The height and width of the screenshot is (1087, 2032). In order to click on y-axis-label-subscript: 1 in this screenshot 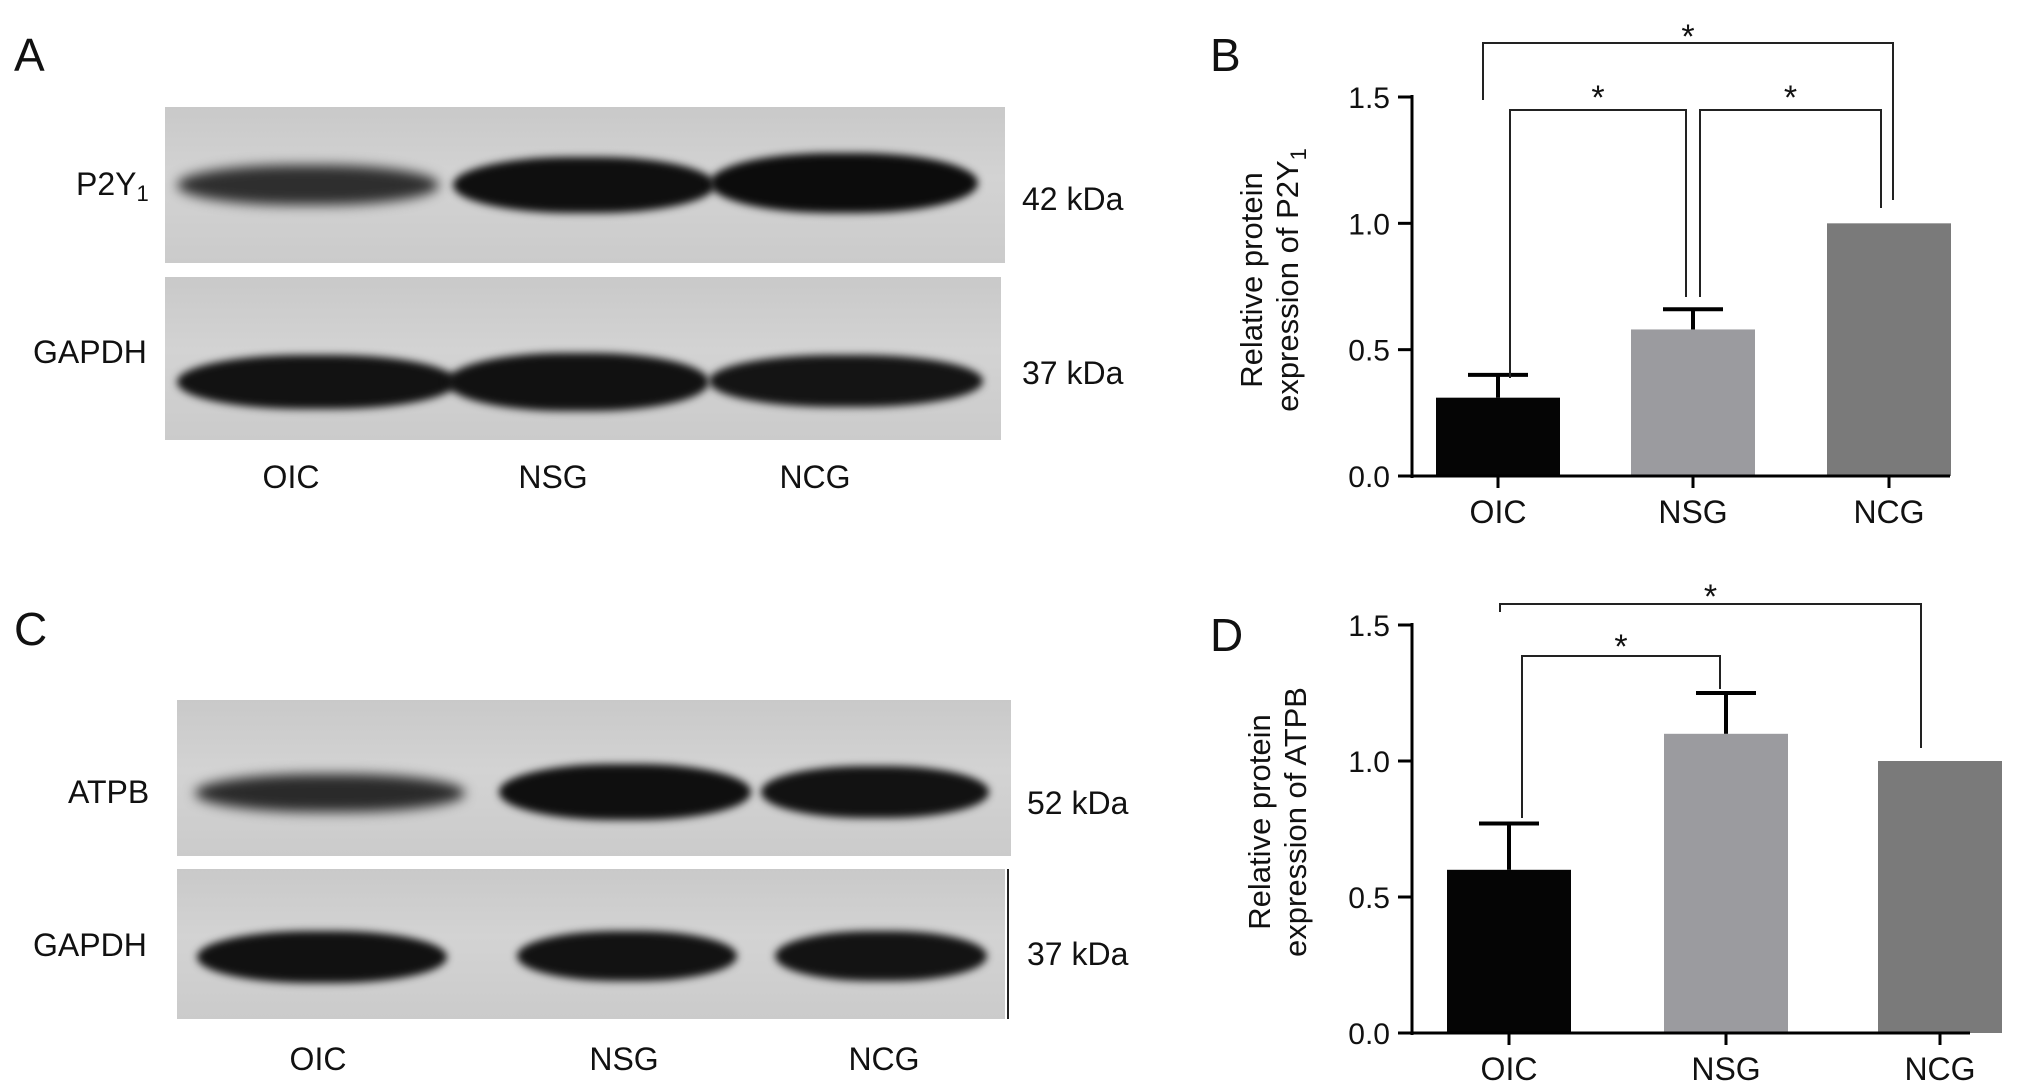, I will do `click(1298, 154)`.